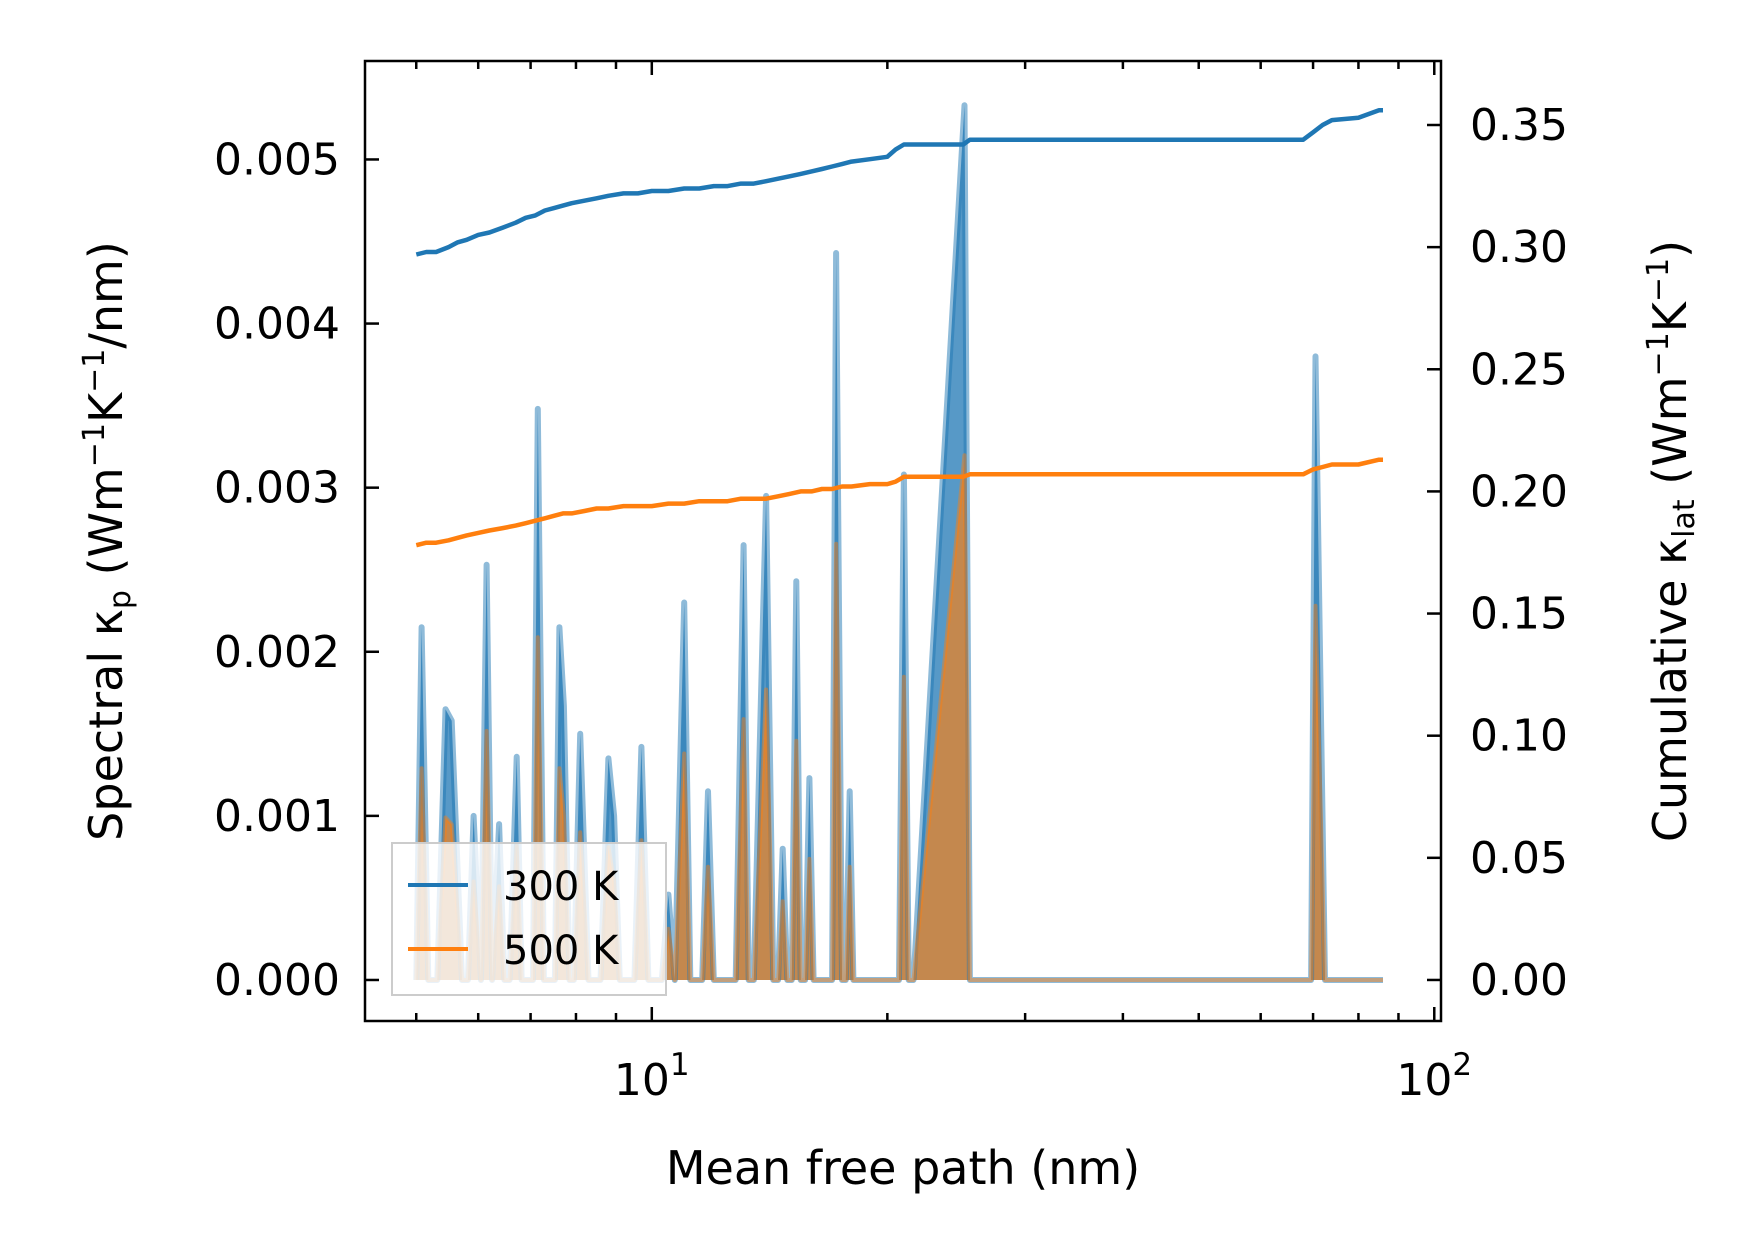  Describe the element at coordinates (1519, 247) in the screenshot. I see `y-right-tick-label: 0.30` at that location.